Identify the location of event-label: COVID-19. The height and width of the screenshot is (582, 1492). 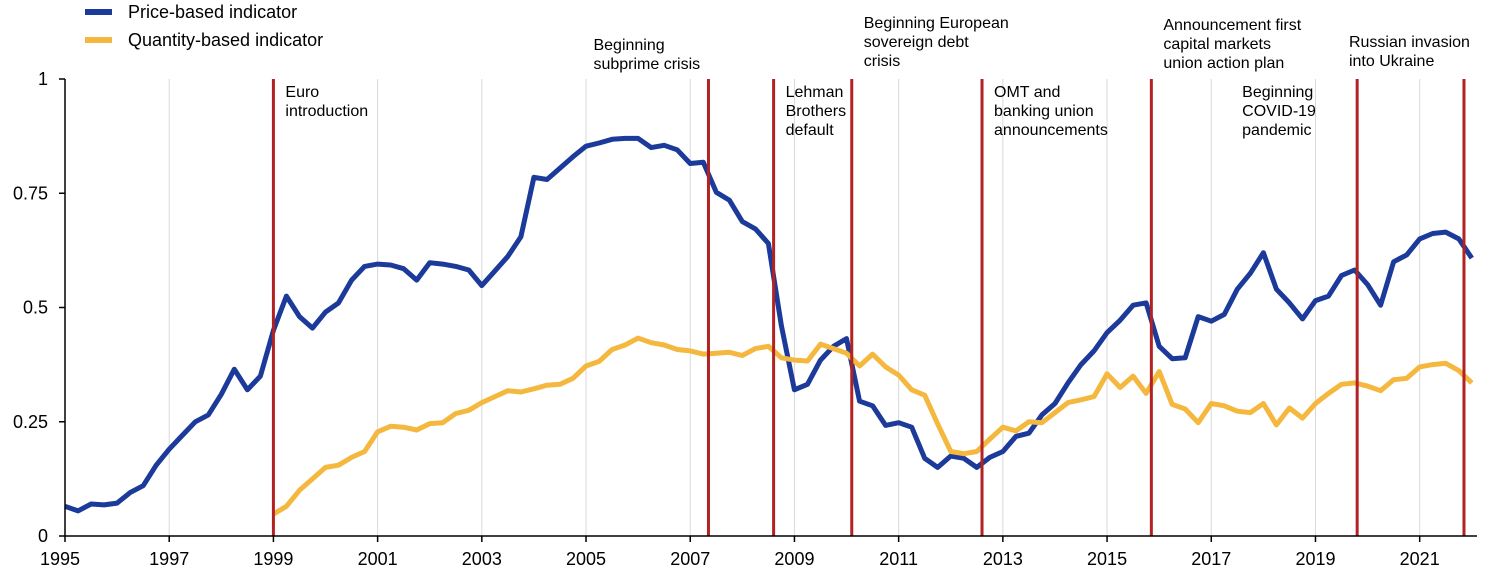
(1279, 111).